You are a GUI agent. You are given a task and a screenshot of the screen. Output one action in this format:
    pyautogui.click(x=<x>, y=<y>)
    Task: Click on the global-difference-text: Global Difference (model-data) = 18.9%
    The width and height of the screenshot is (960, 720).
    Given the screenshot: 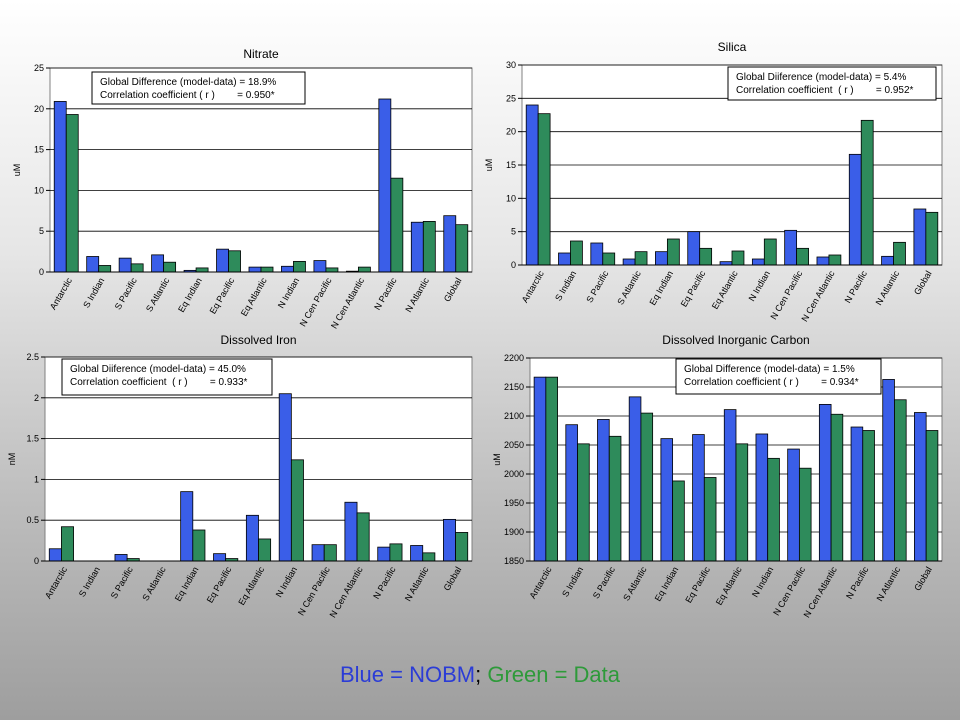 What is the action you would take?
    pyautogui.click(x=188, y=82)
    